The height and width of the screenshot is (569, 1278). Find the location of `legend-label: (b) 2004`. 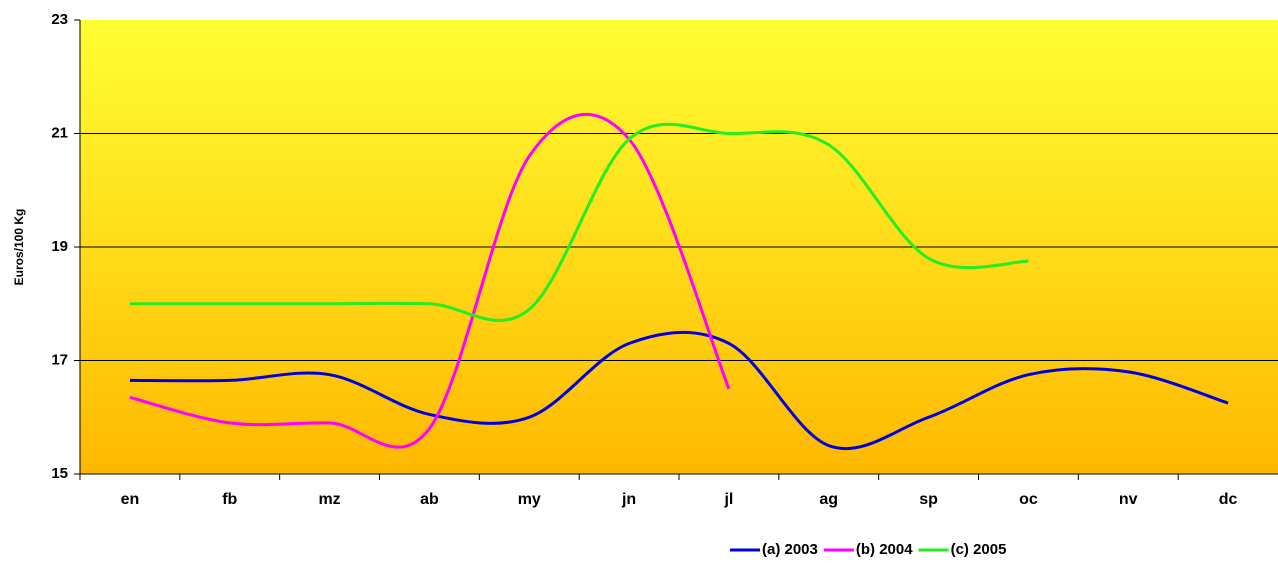

legend-label: (b) 2004 is located at coordinates (884, 549).